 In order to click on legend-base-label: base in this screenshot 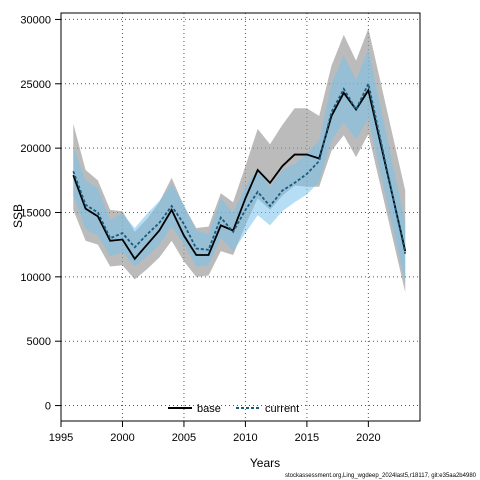, I will do `click(209, 409)`.